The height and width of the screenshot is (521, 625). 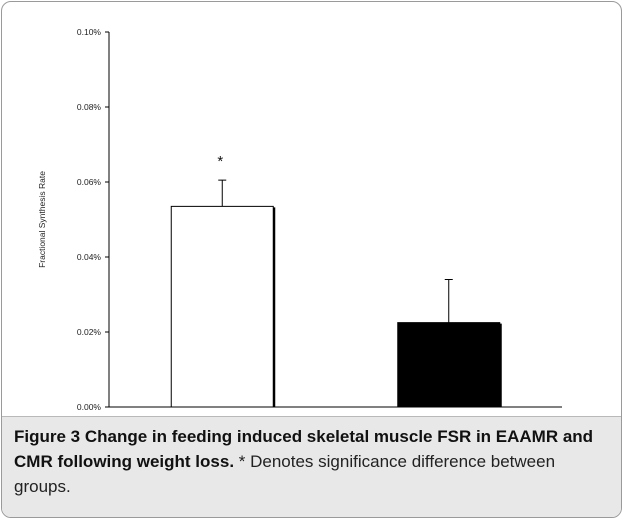 I want to click on significance-marker: *, so click(x=220, y=161).